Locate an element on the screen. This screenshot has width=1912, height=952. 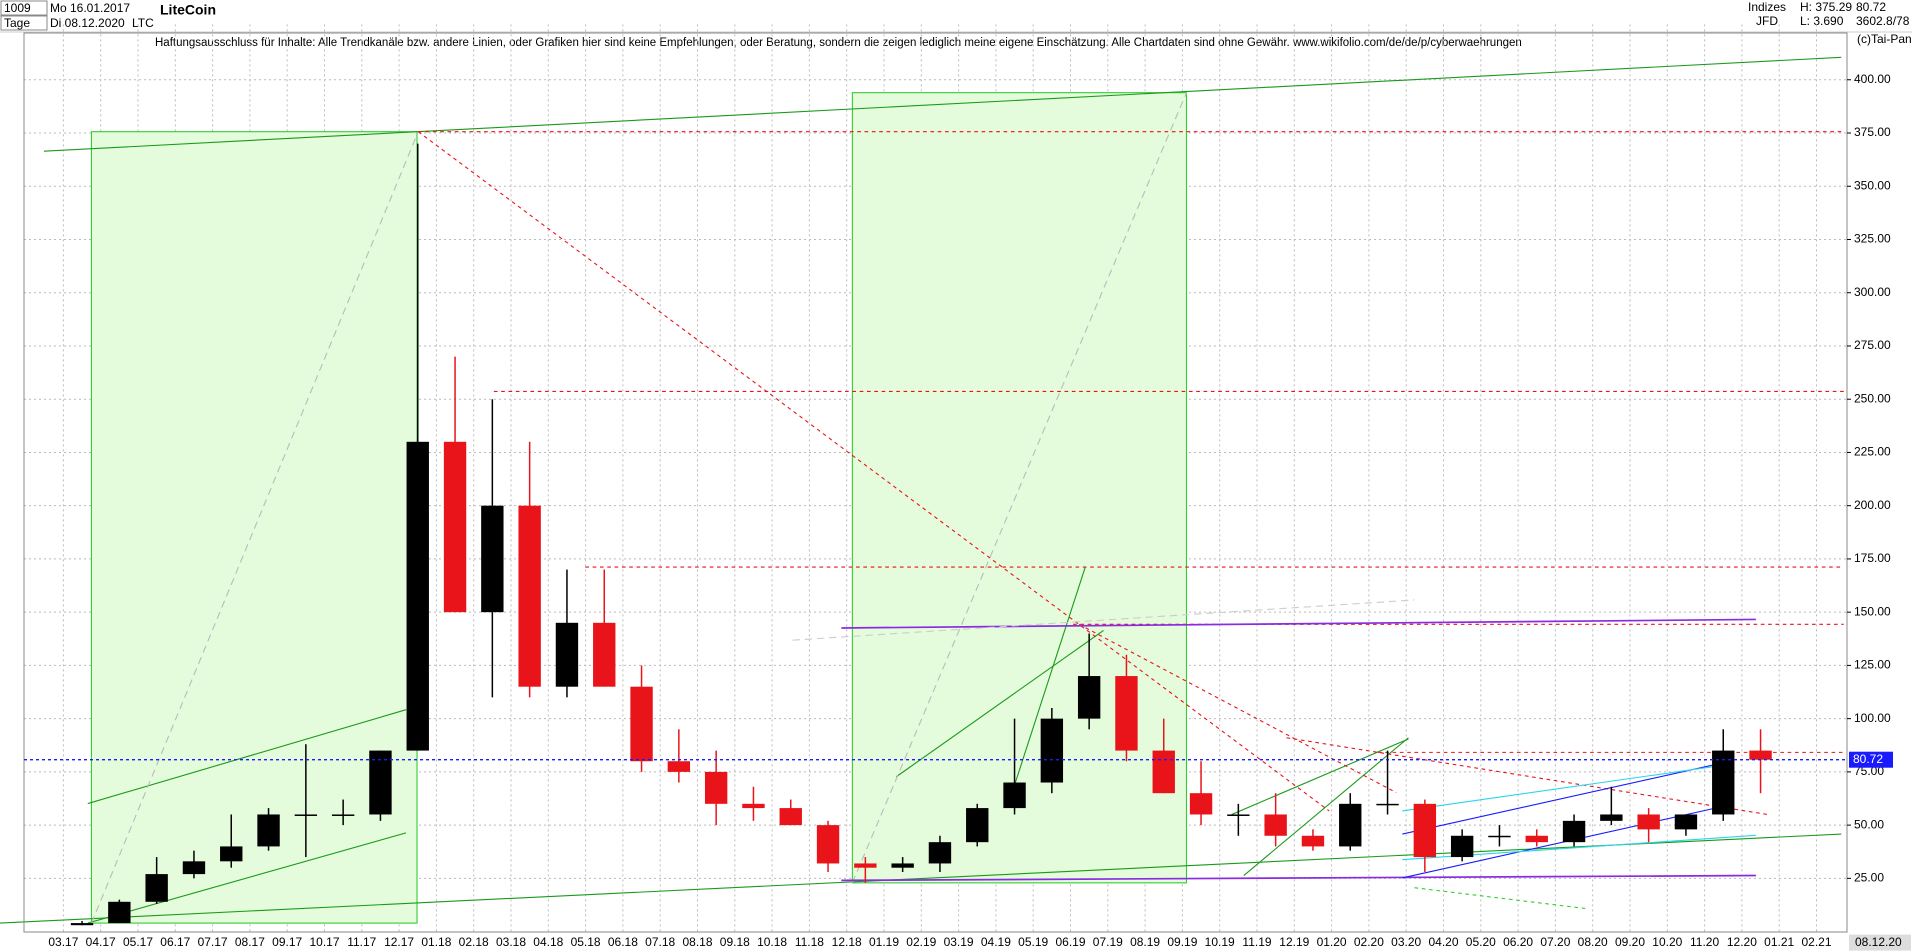
x-tick-label: 06.18 is located at coordinates (623, 942).